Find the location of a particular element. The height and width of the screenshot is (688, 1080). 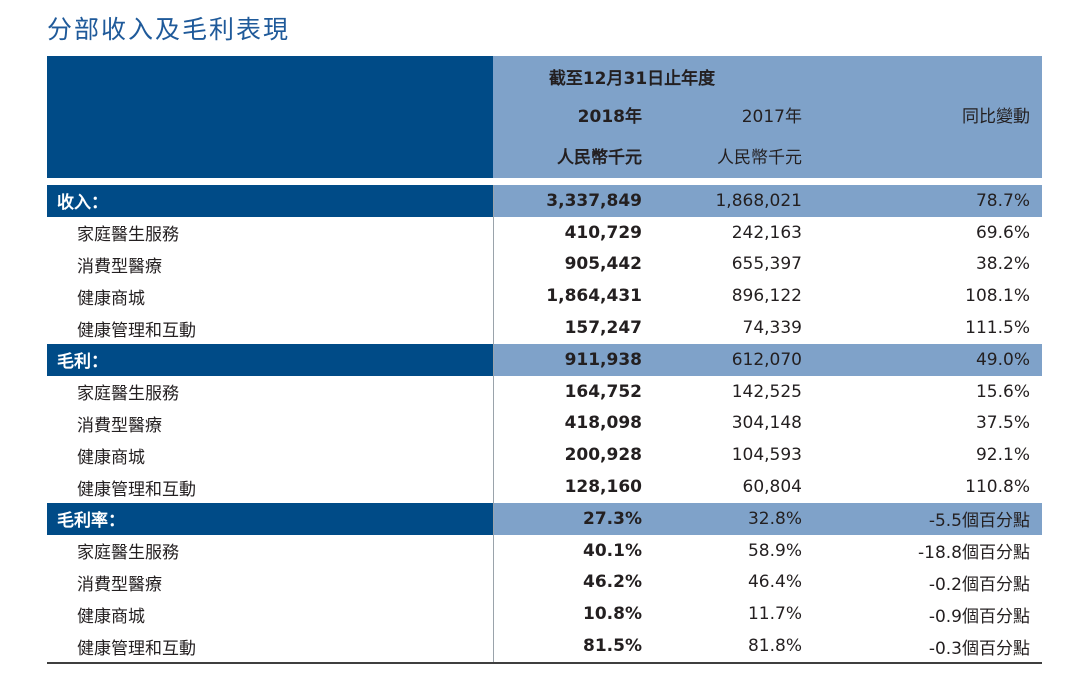

table-row: 健康管理和互動 128,160 60,804 110.8% is located at coordinates (544, 487).